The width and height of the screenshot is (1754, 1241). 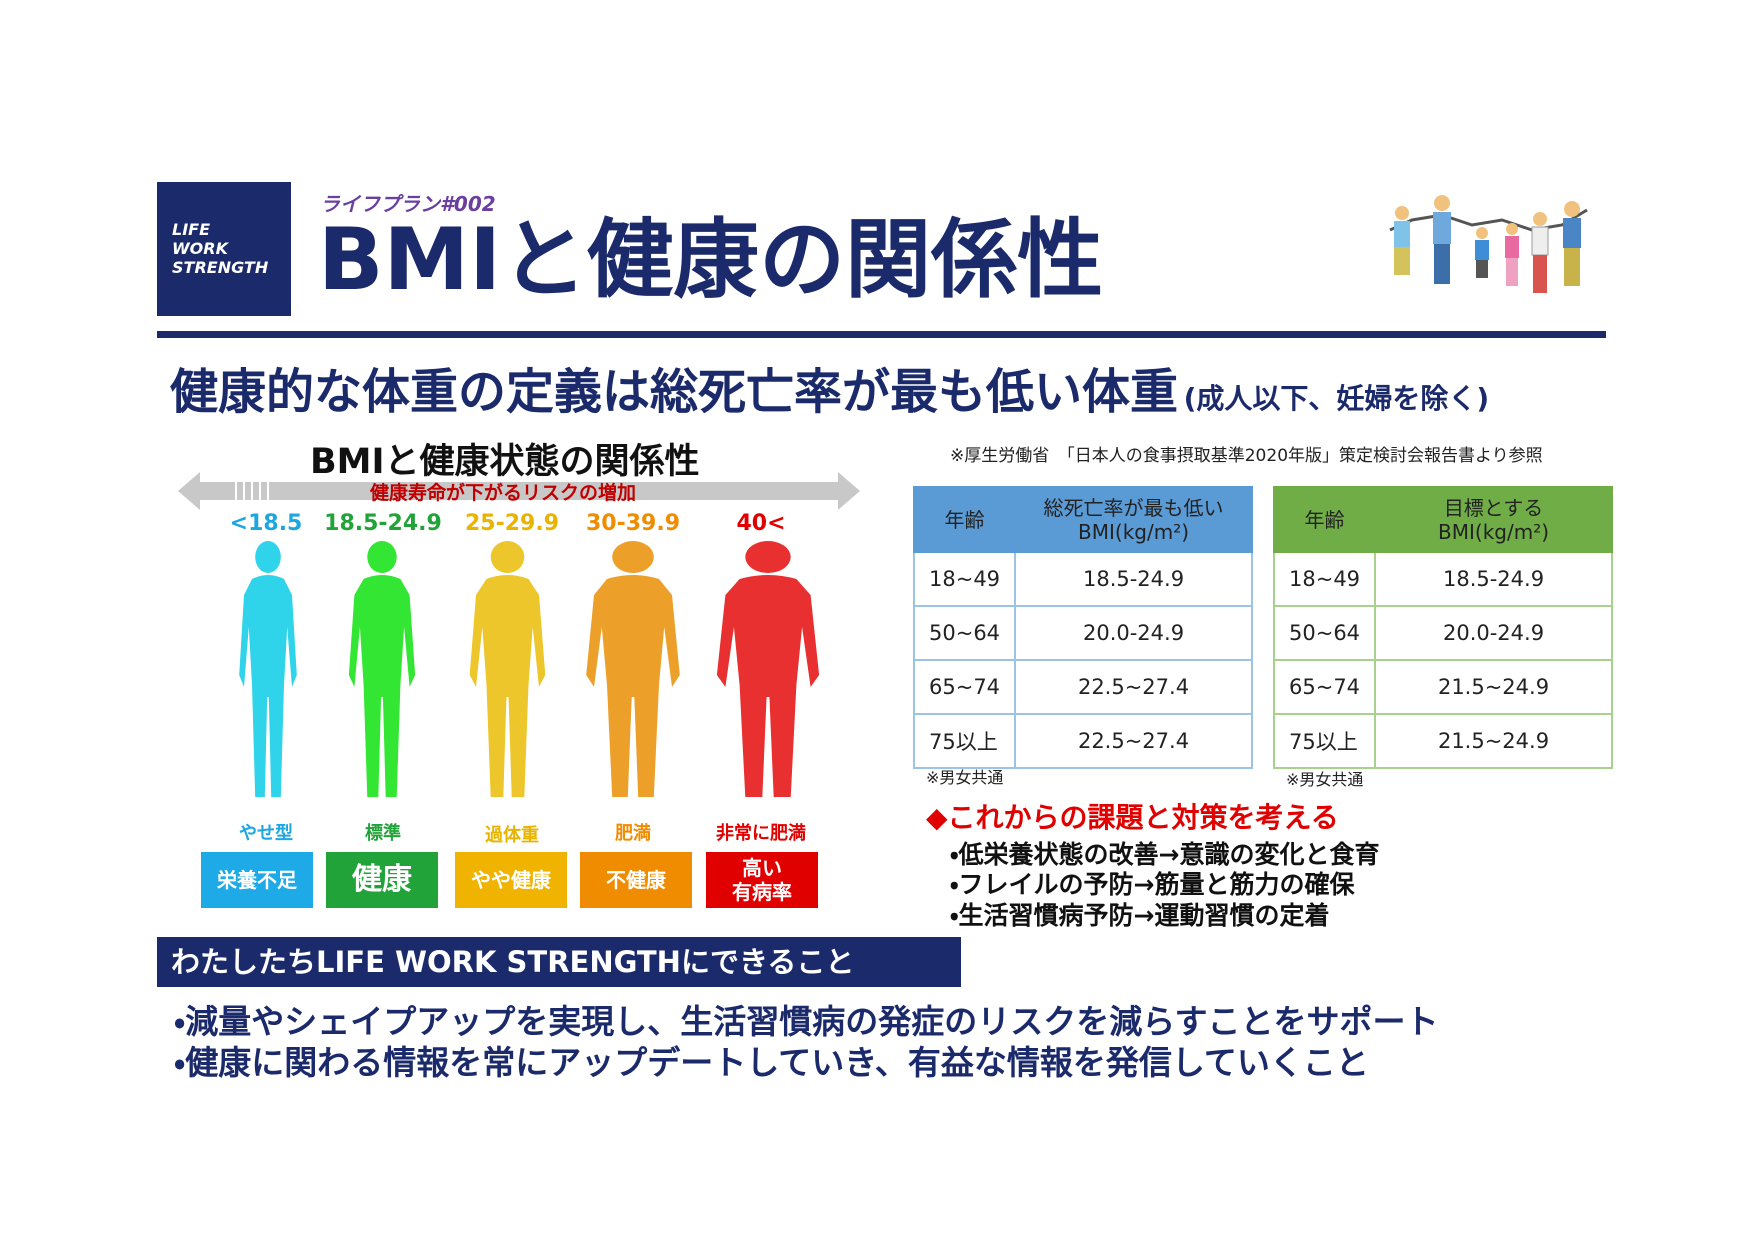 What do you see at coordinates (636, 880) in the screenshot?
I see `status-box: 不健康` at bounding box center [636, 880].